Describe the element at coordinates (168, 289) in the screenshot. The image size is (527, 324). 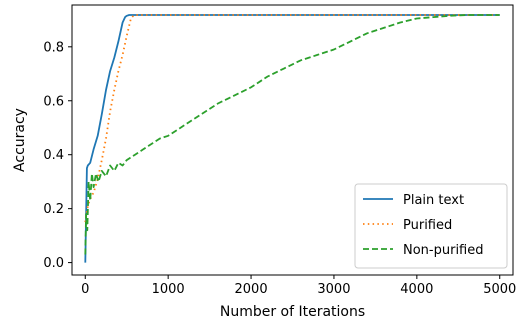
I see `x-tick-label: 1000` at that location.